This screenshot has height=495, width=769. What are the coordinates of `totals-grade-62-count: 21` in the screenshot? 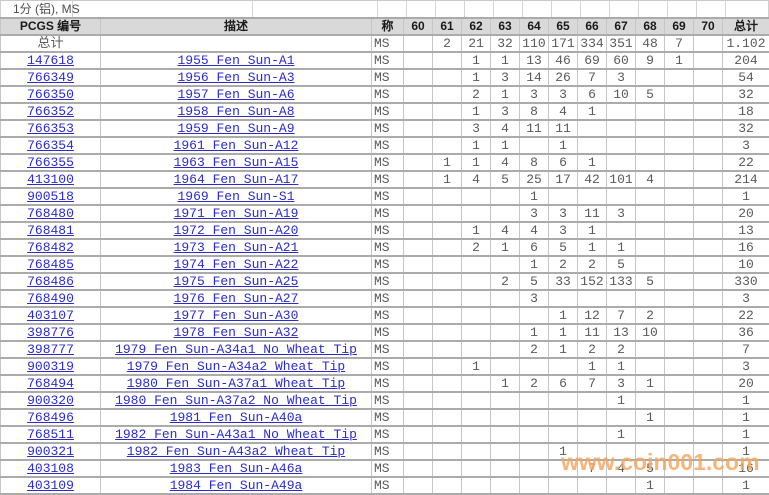 It's located at (476, 43).